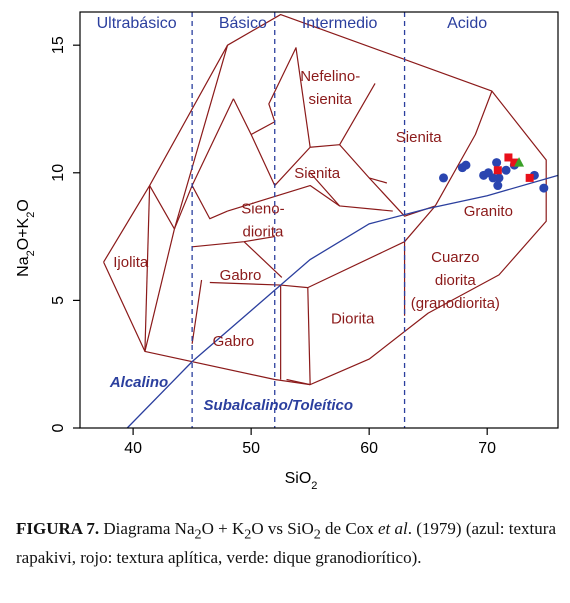 The height and width of the screenshot is (603, 570). Describe the element at coordinates (340, 23) in the screenshot. I see `class-label: Intermedio` at that location.